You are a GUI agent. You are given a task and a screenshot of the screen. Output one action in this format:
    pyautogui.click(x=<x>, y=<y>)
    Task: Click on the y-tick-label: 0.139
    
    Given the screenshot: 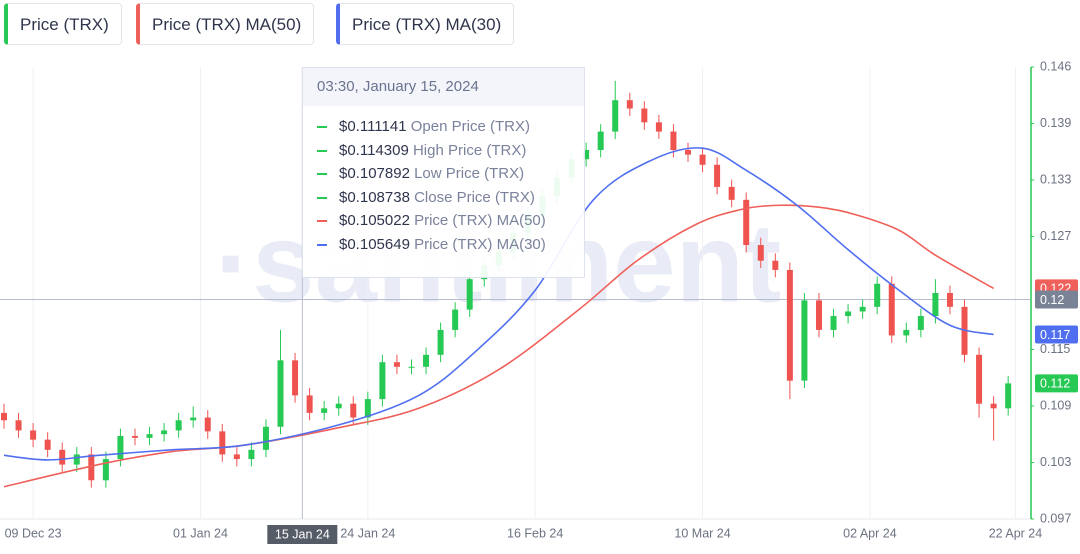 What is the action you would take?
    pyautogui.click(x=1055, y=123)
    